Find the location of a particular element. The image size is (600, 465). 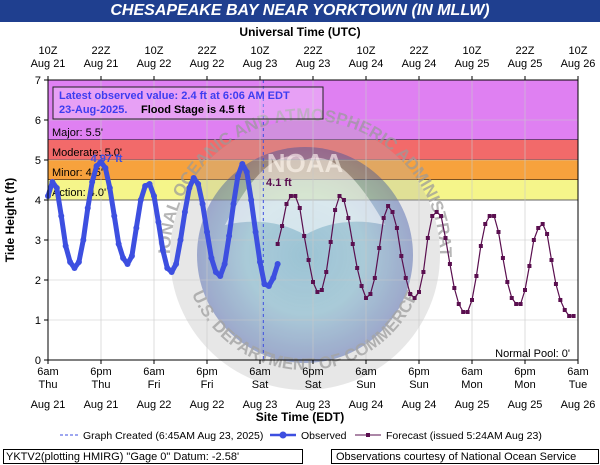

legend-observed-label: Observed is located at coordinates (324, 436).